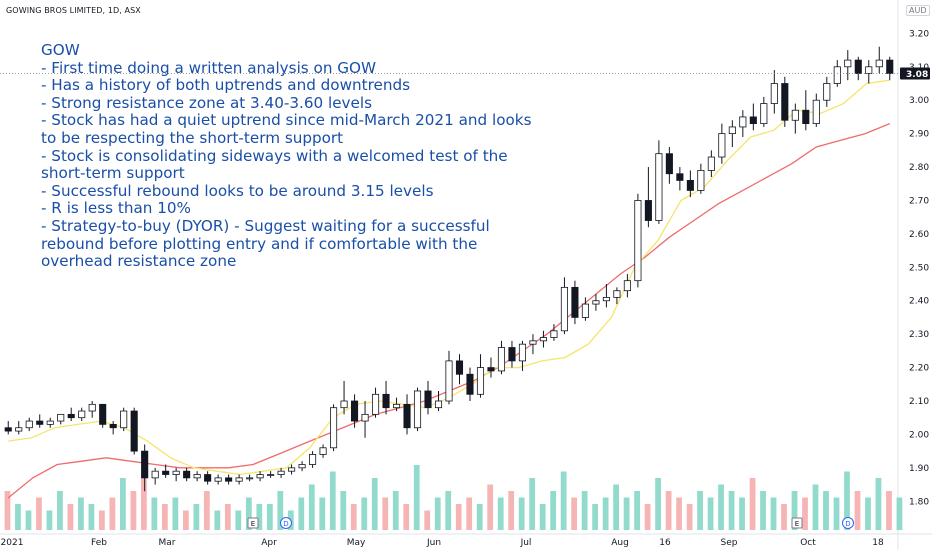  Describe the element at coordinates (878, 543) in the screenshot. I see `x-tick-label: 18` at that location.